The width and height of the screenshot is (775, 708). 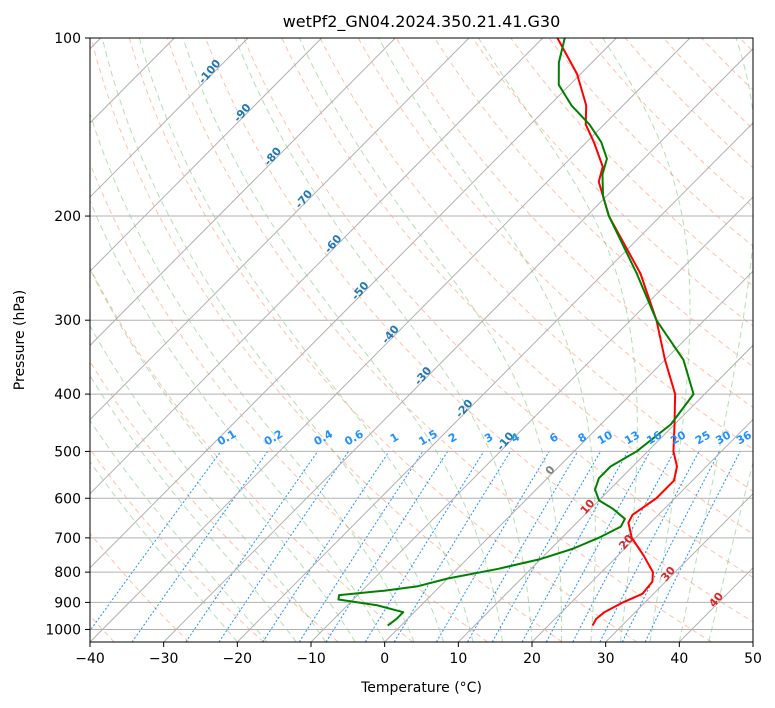 I want to click on y-axis-ticks: 100 200 300 400 500 600 700 800 900 1000, so click(x=67, y=334).